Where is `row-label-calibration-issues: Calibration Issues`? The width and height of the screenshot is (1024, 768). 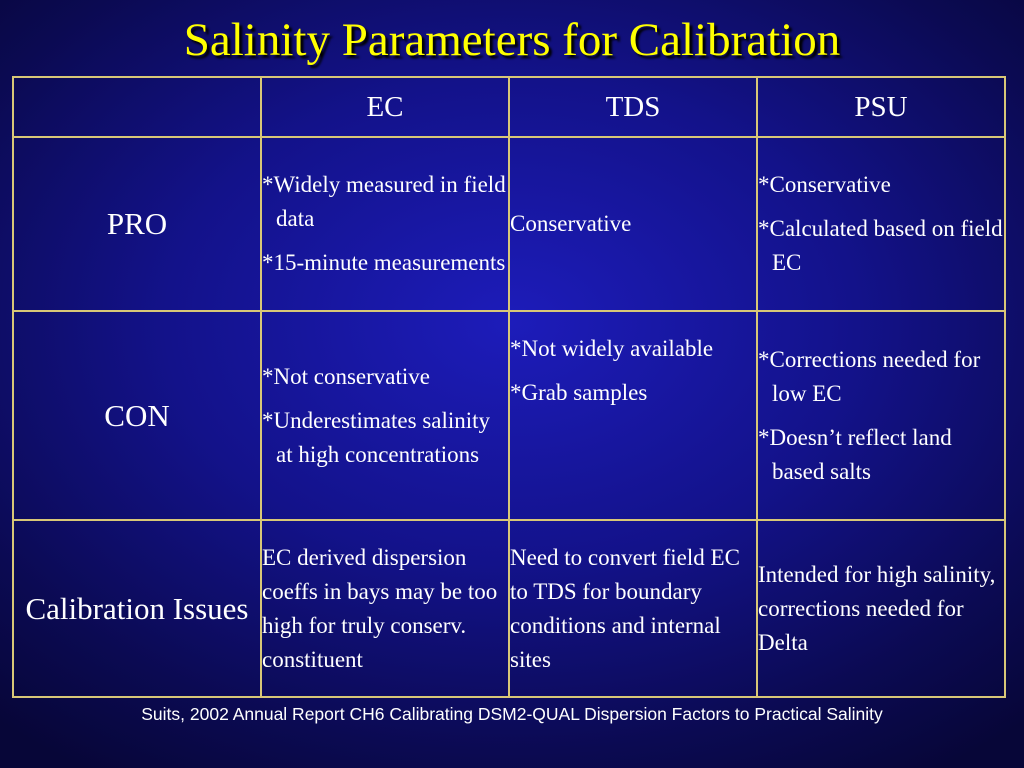 row-label-calibration-issues: Calibration Issues is located at coordinates (137, 608).